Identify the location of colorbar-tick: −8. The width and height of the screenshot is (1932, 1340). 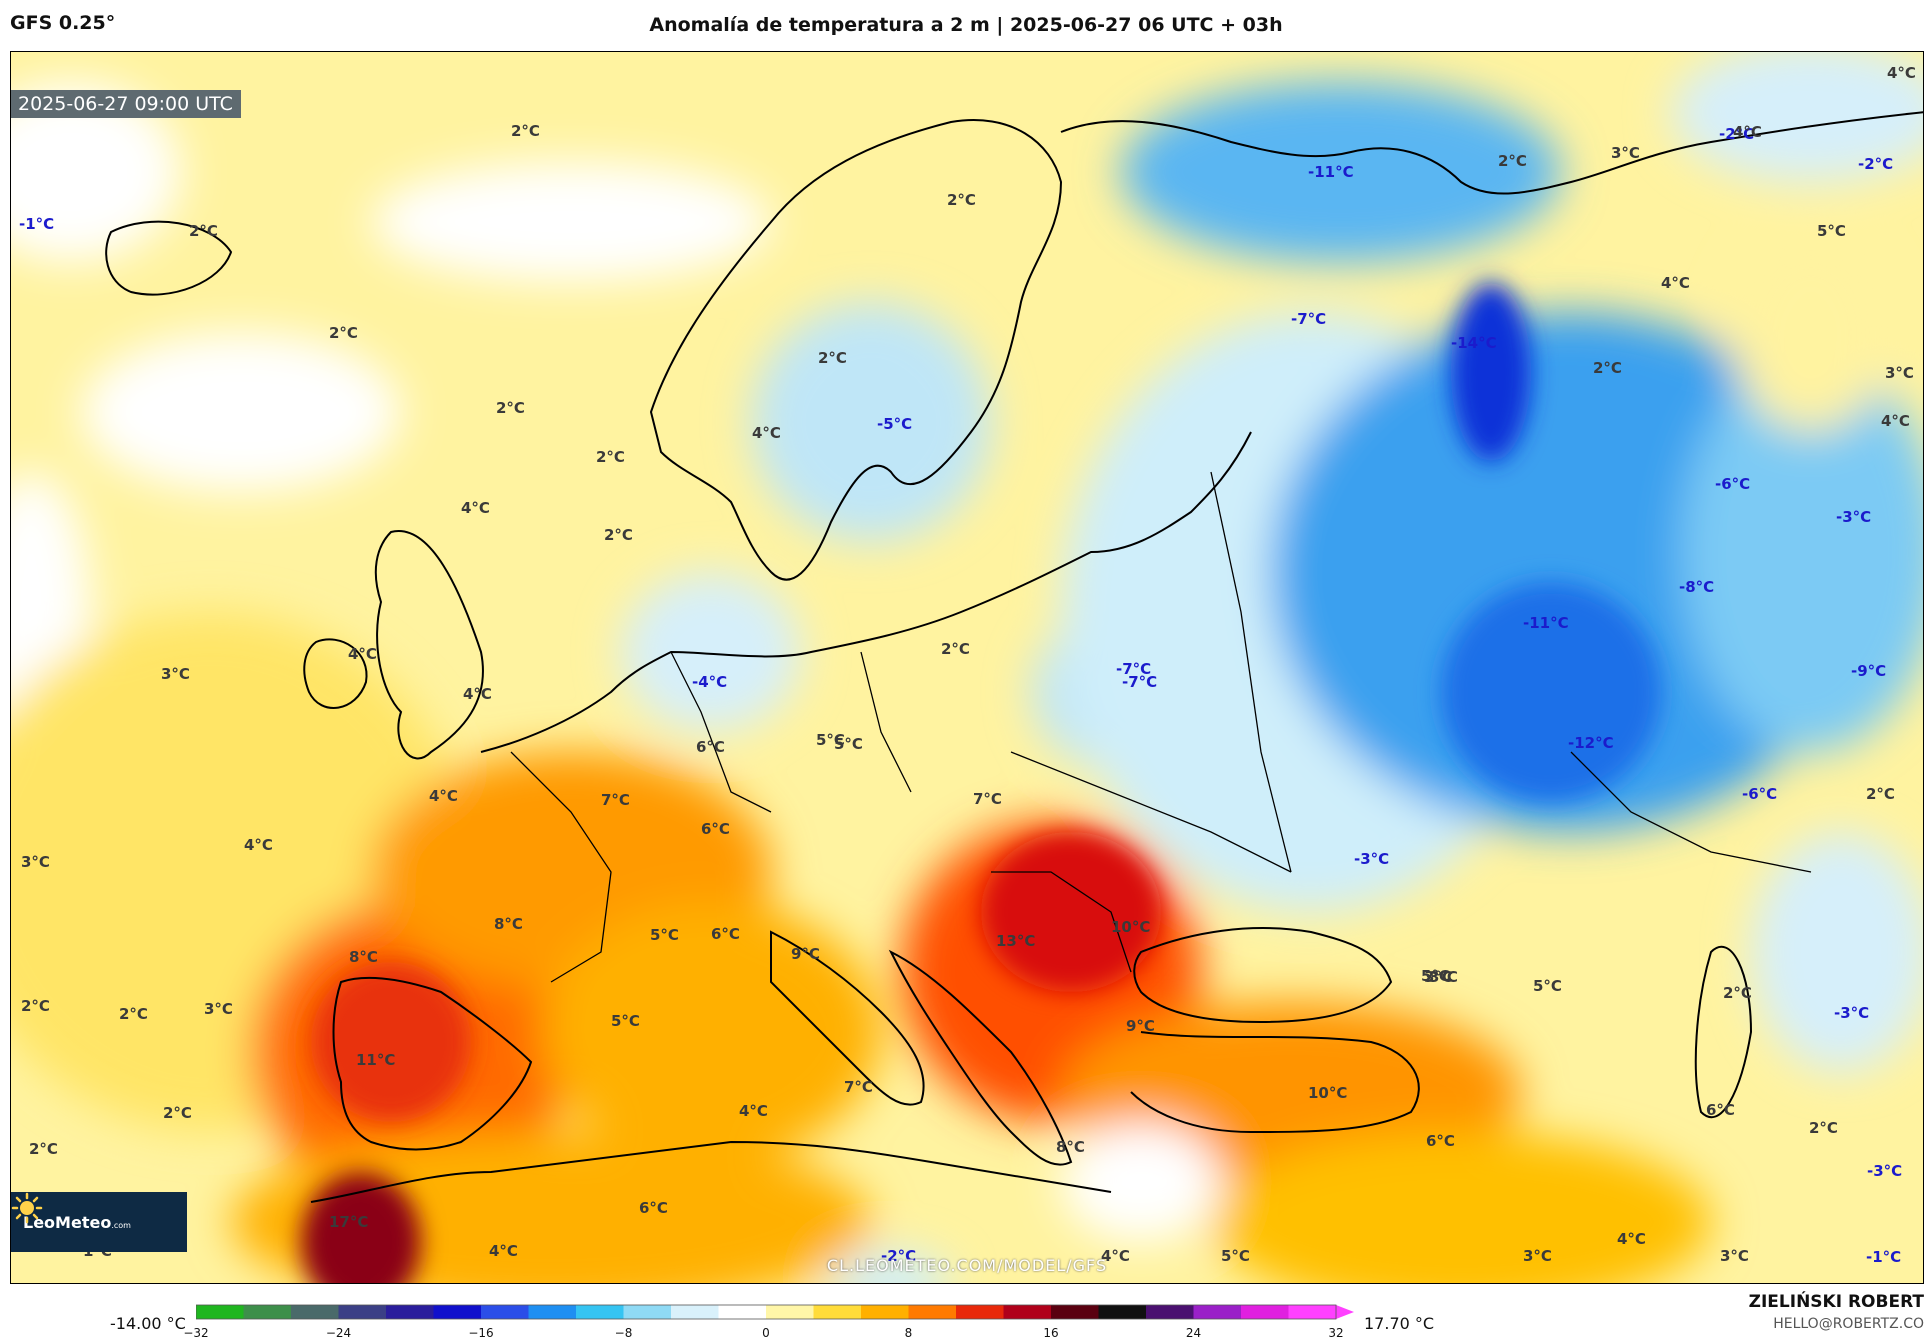
(623, 1333).